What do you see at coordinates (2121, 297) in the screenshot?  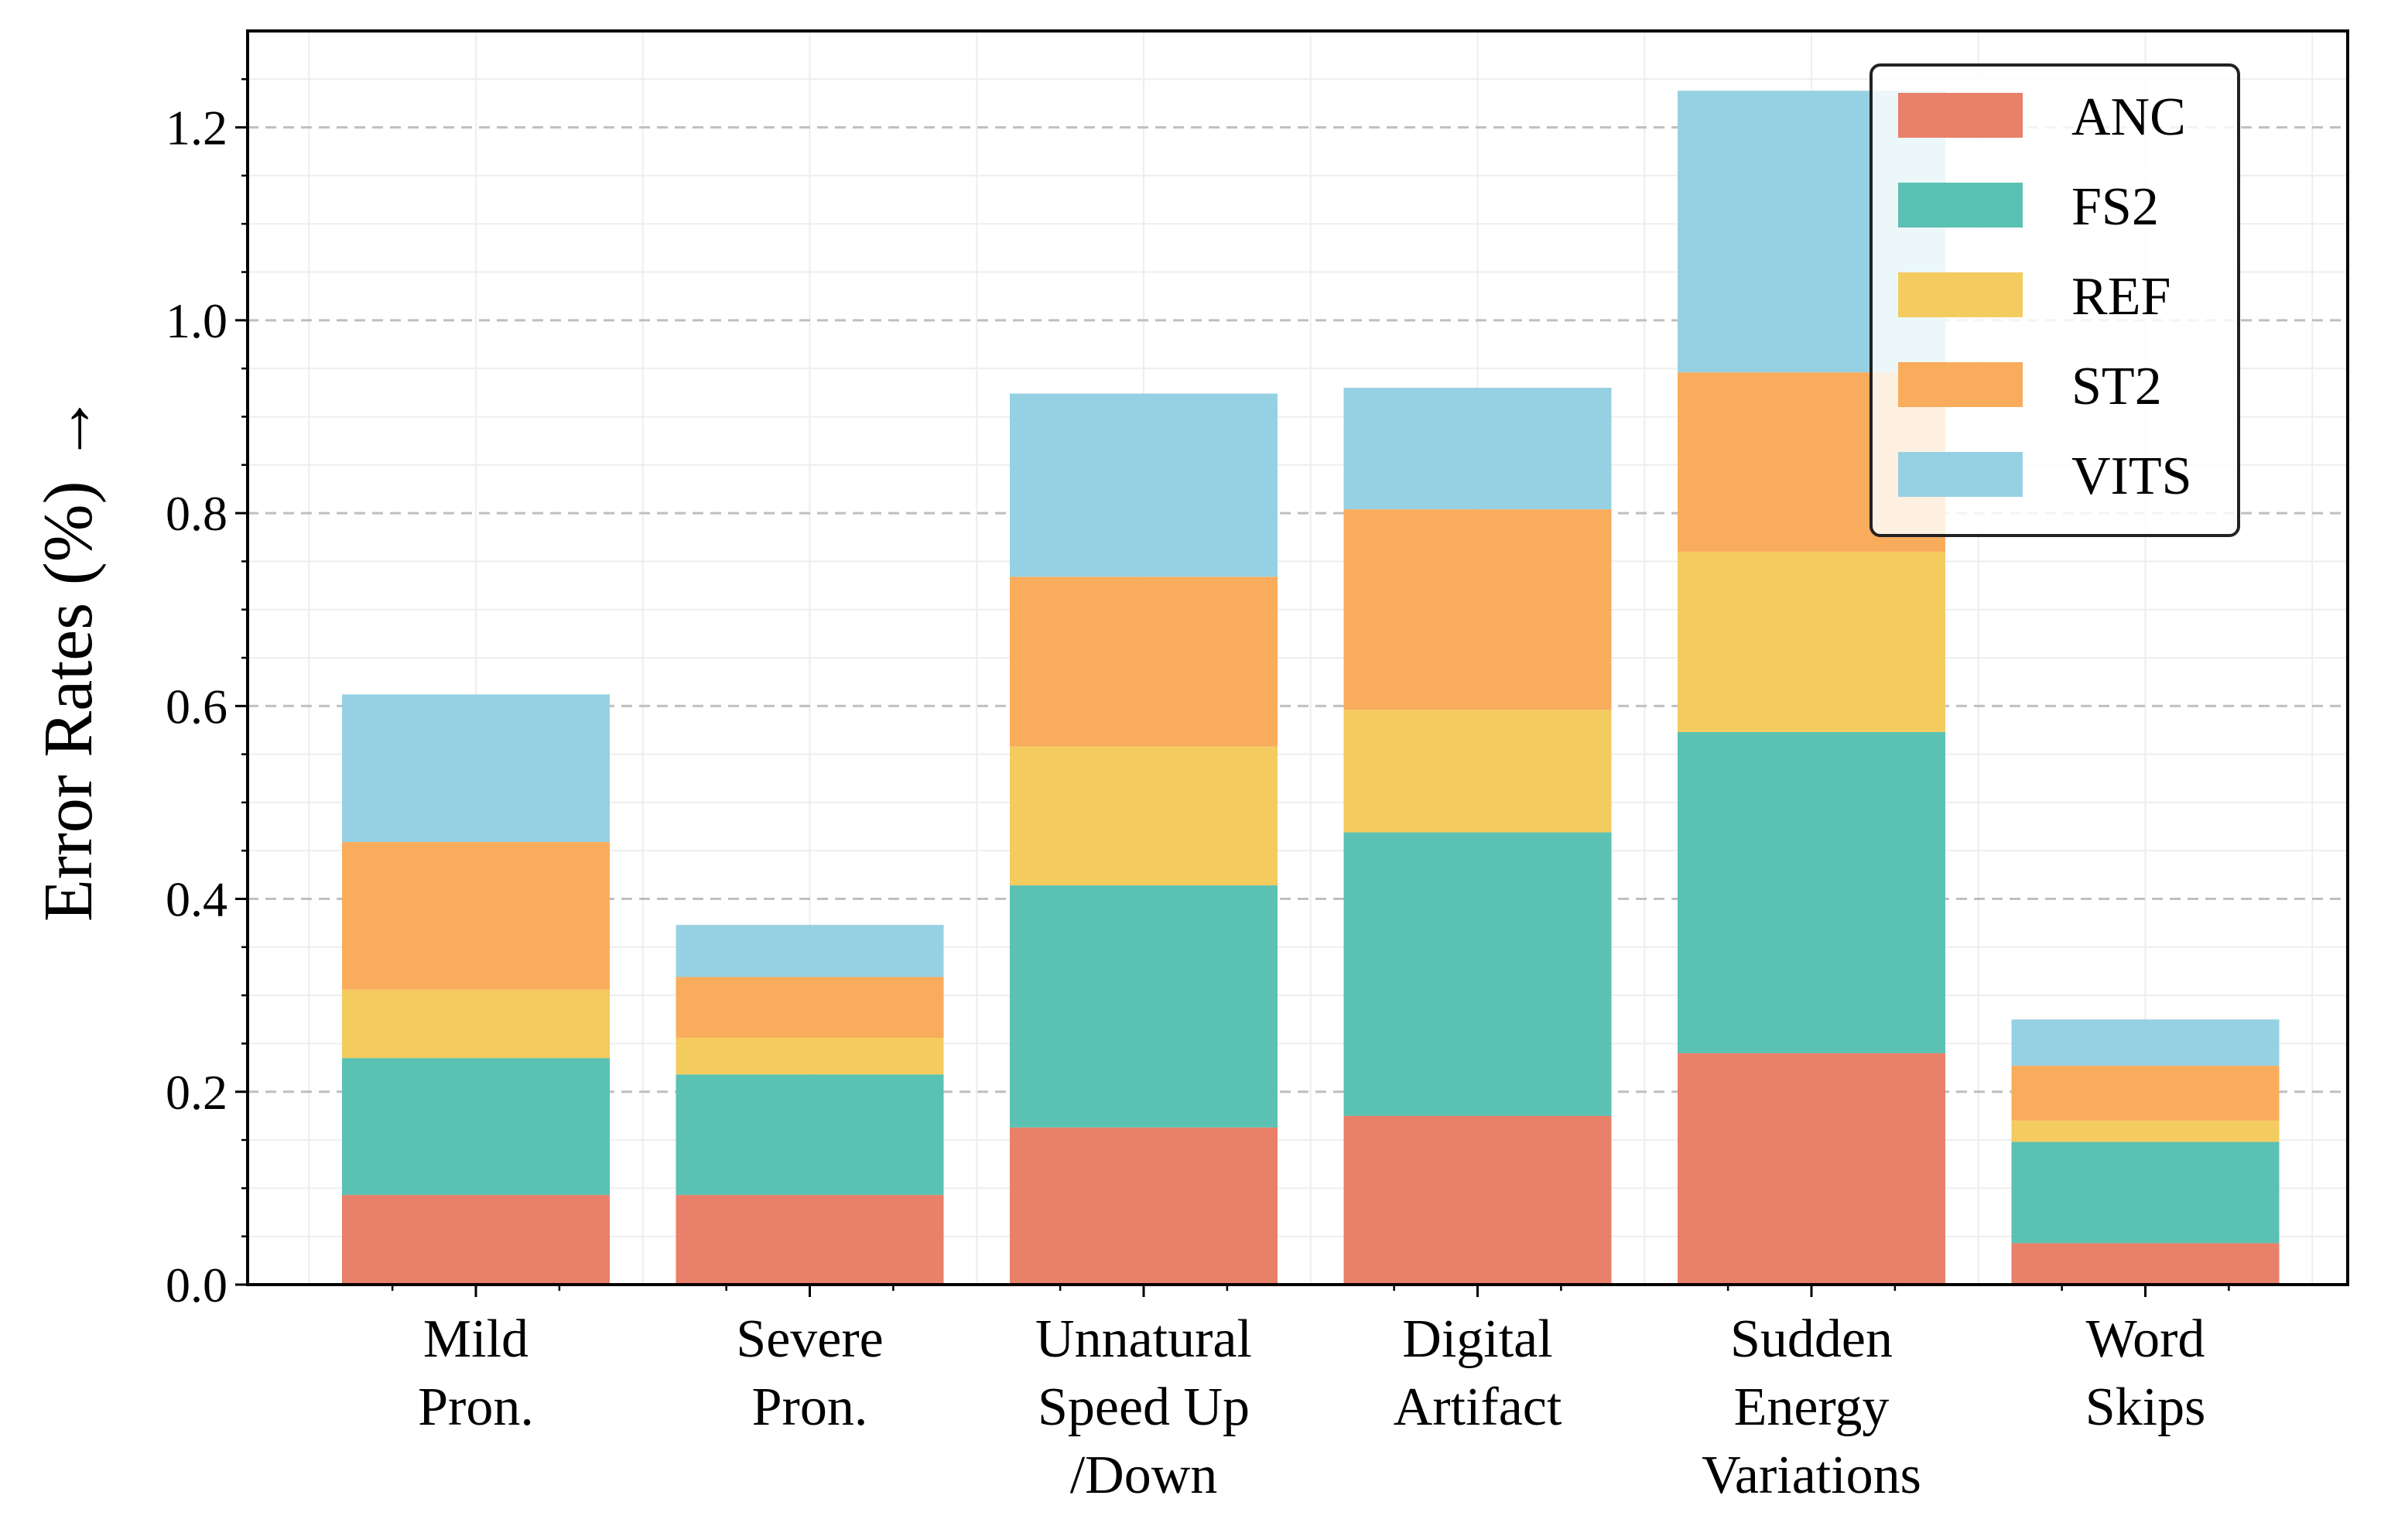 I see `legend-label-ref: REF` at bounding box center [2121, 297].